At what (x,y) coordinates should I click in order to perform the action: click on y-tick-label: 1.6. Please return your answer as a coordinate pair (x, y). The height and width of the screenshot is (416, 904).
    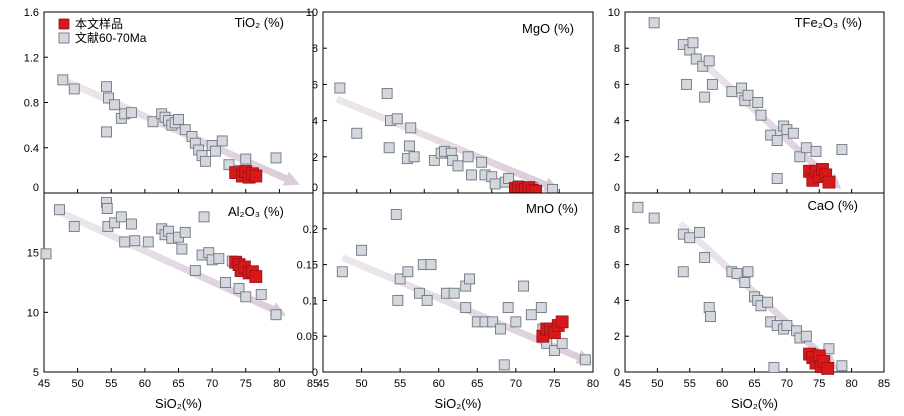
    Looking at the image, I should click on (31, 13).